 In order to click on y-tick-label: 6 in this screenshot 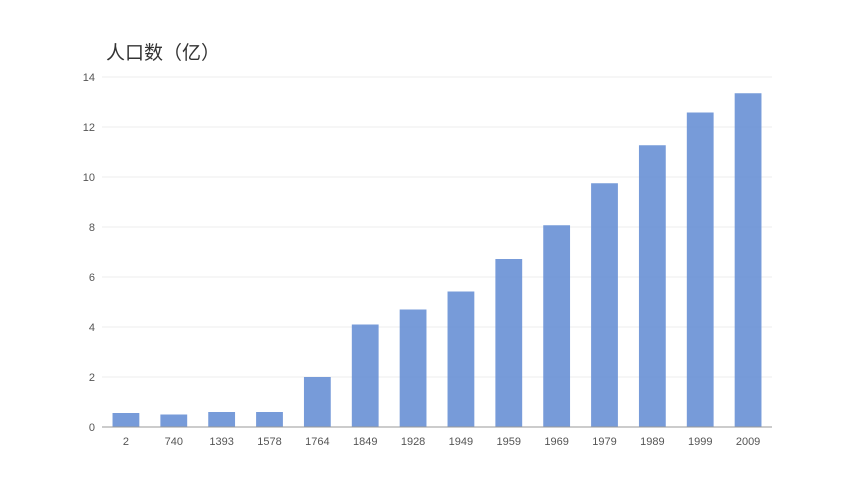, I will do `click(92, 278)`.